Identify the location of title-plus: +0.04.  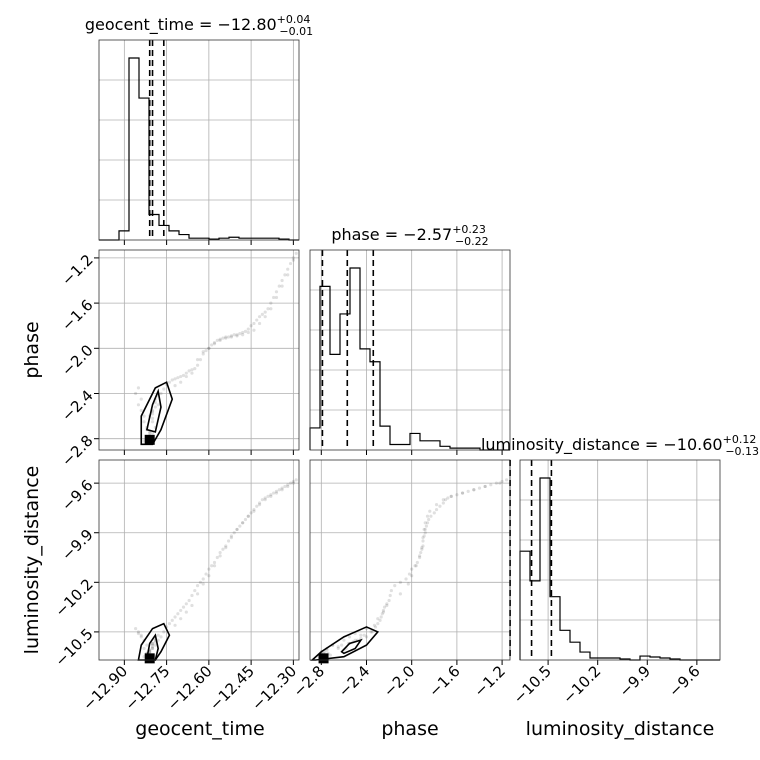
(294, 19).